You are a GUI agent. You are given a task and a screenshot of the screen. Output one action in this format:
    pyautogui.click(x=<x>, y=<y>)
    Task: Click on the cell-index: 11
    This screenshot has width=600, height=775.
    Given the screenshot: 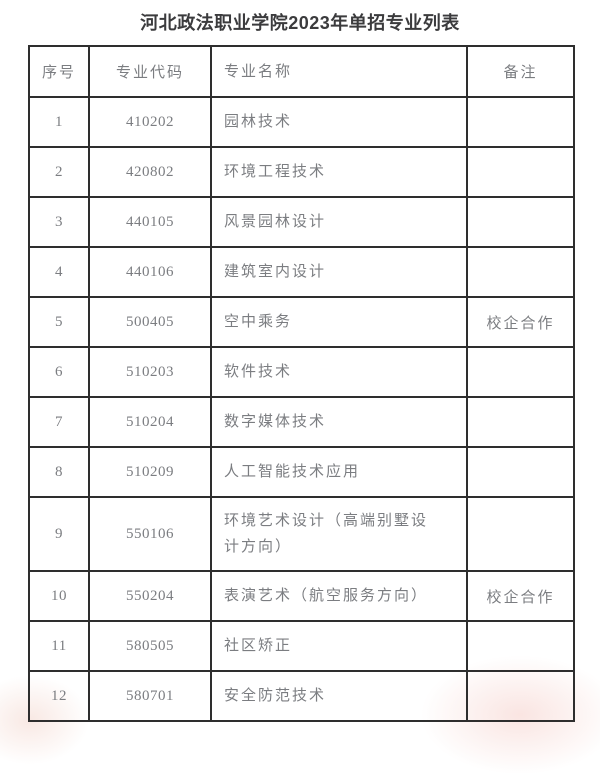 What is the action you would take?
    pyautogui.click(x=59, y=646)
    